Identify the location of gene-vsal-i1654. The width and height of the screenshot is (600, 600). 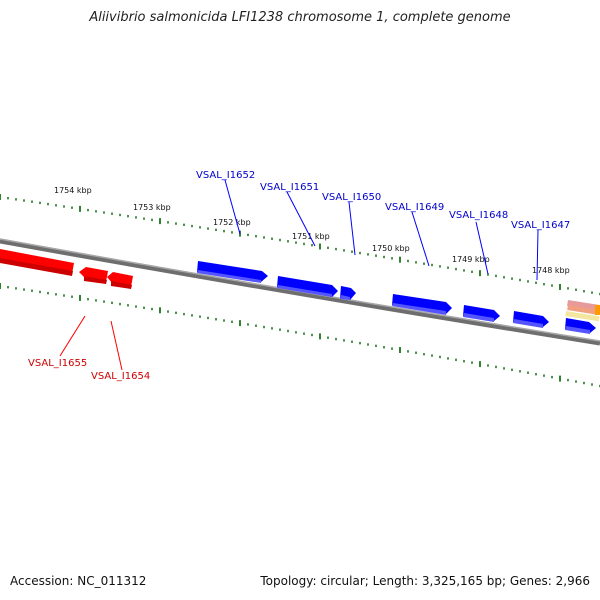
(93, 275).